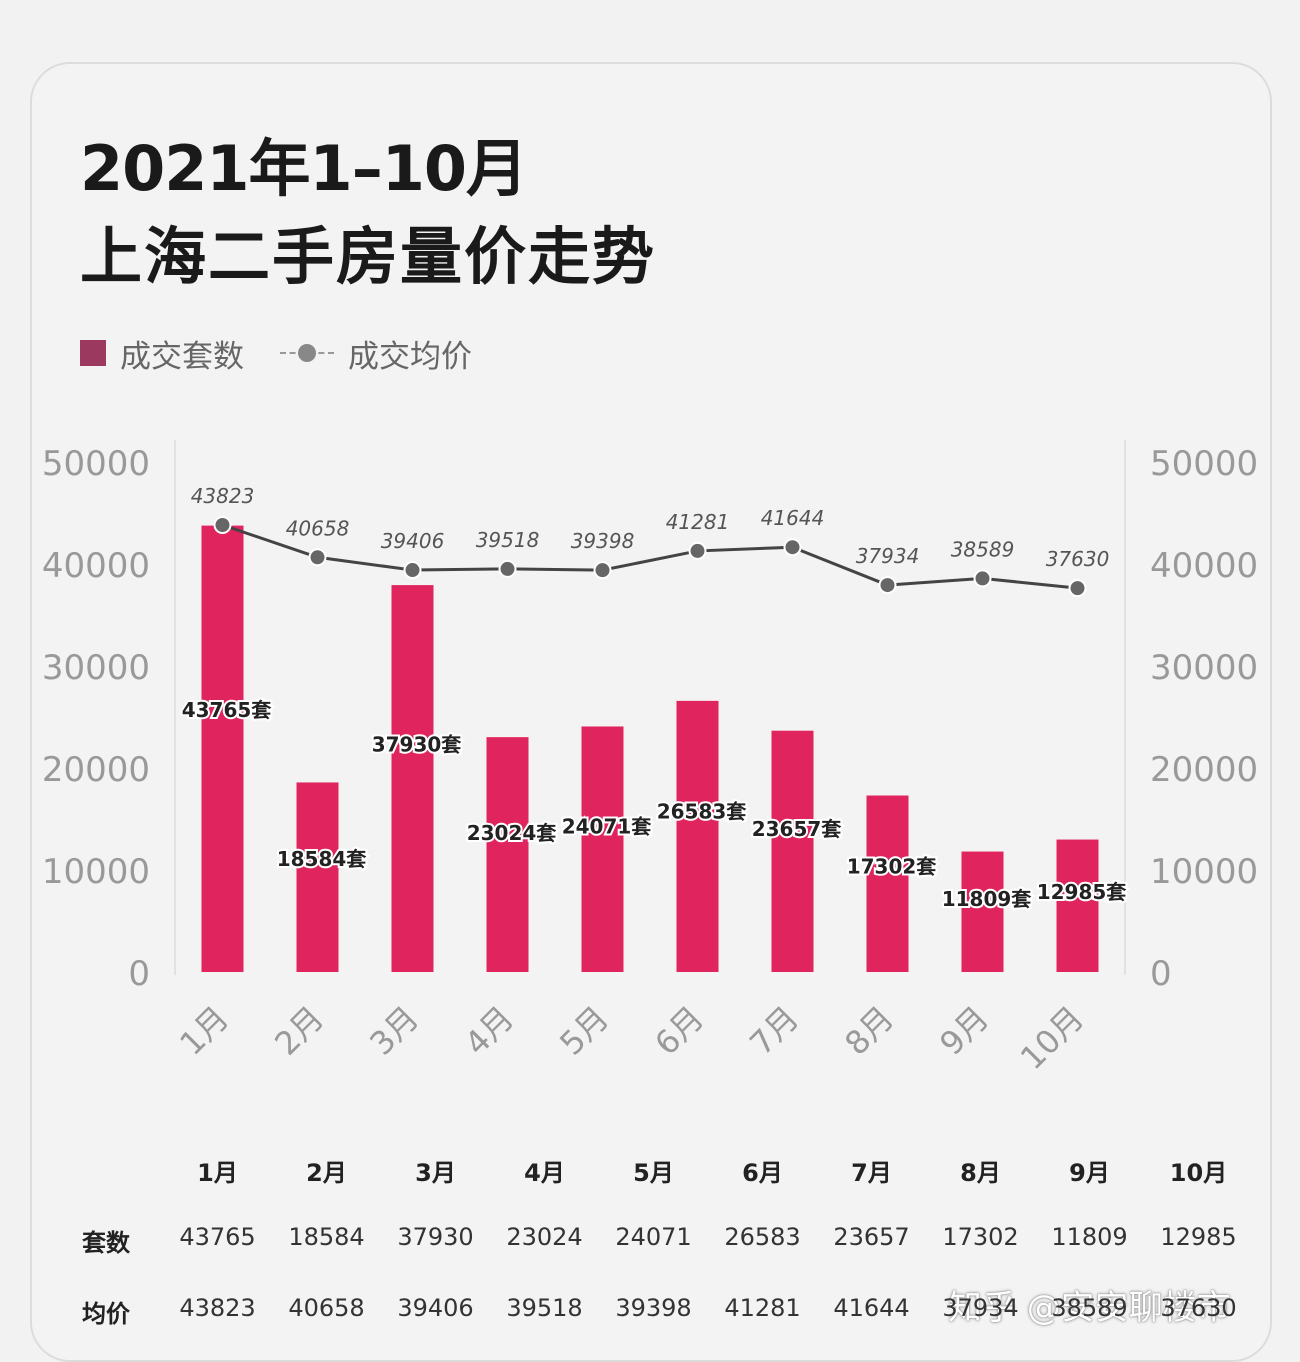 The height and width of the screenshot is (1362, 1300). I want to click on bar-data-label: 43765套, so click(227, 710).